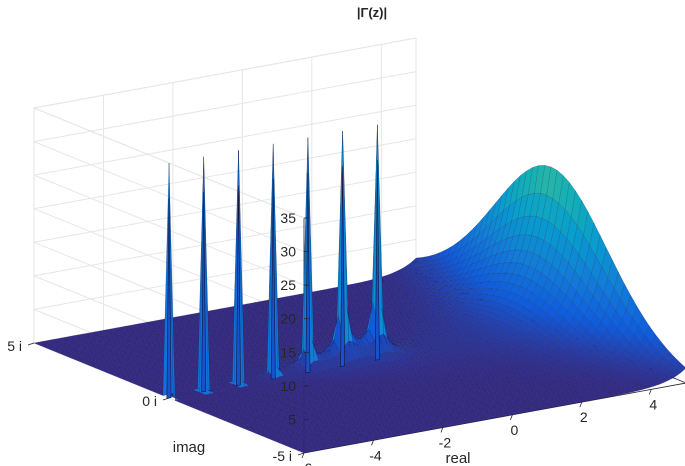  What do you see at coordinates (457, 458) in the screenshot?
I see `x-axis-label: real` at bounding box center [457, 458].